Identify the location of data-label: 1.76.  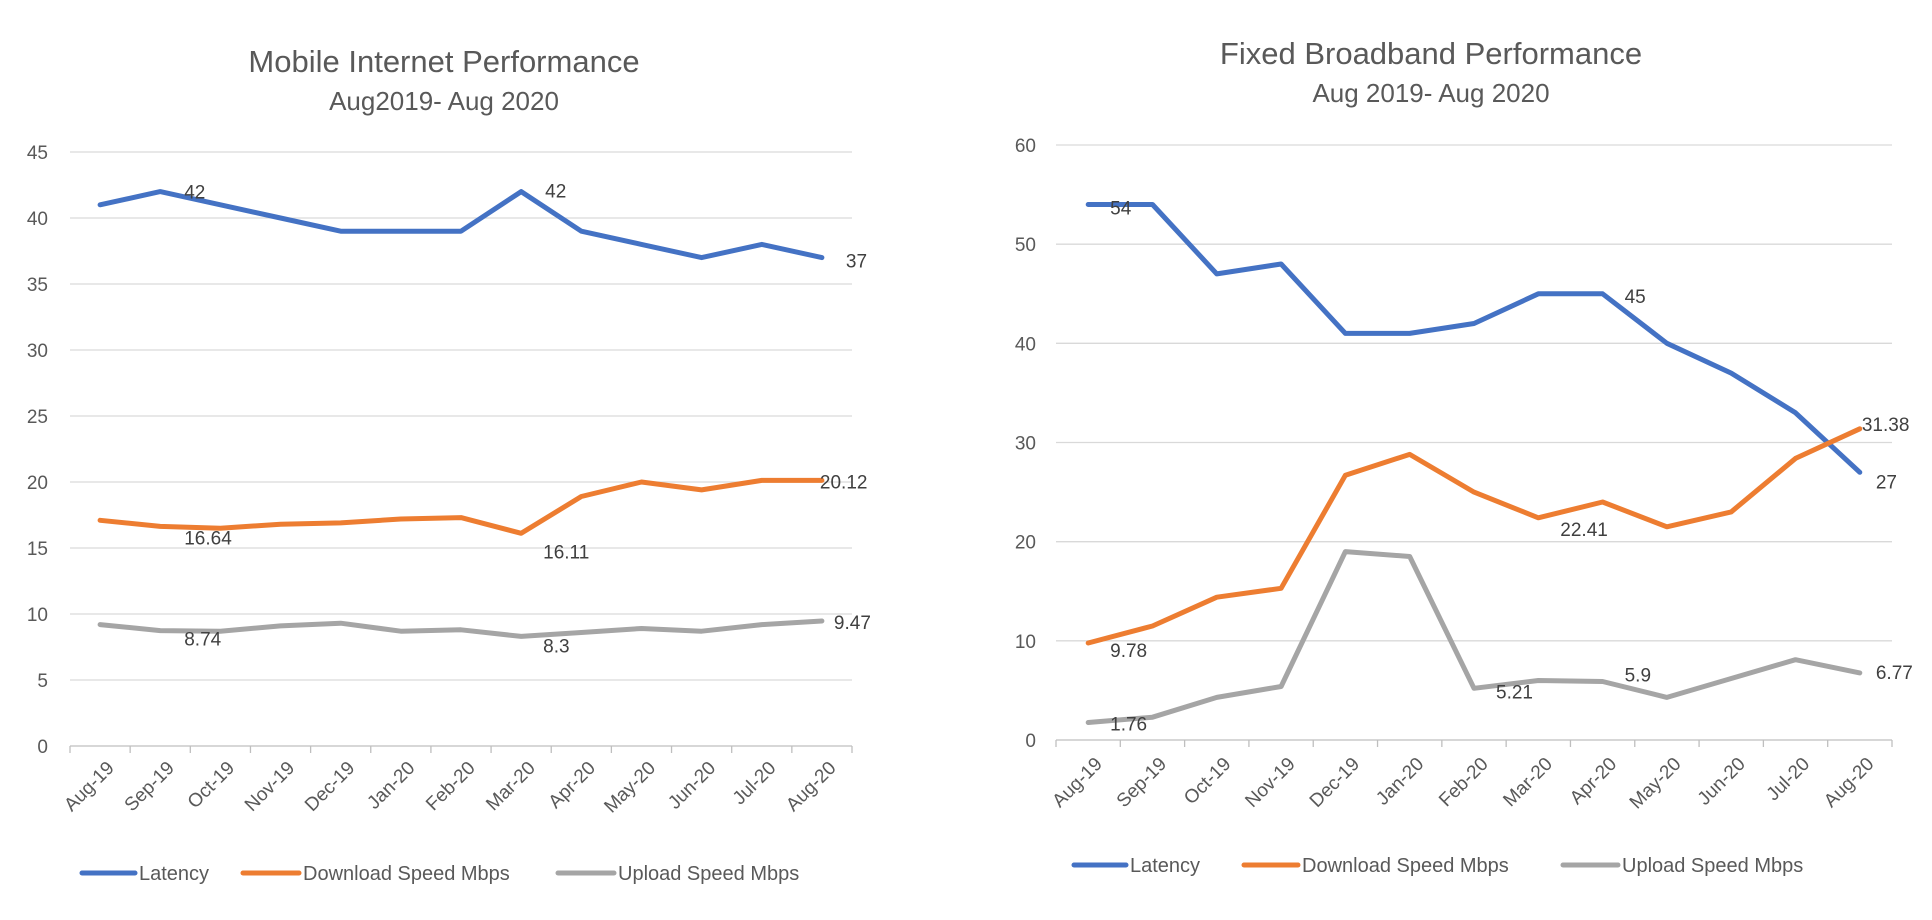
(1128, 725).